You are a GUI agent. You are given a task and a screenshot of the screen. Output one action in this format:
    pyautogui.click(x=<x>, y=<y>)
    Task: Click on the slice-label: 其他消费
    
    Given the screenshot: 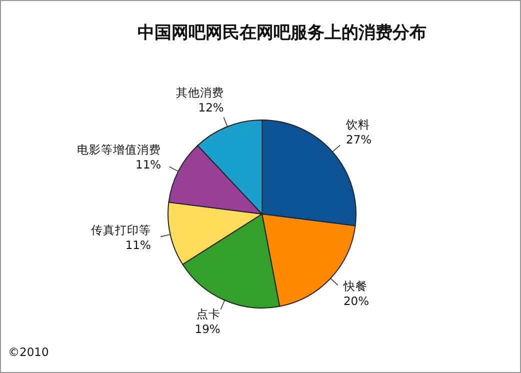 What is the action you would take?
    pyautogui.click(x=200, y=92)
    